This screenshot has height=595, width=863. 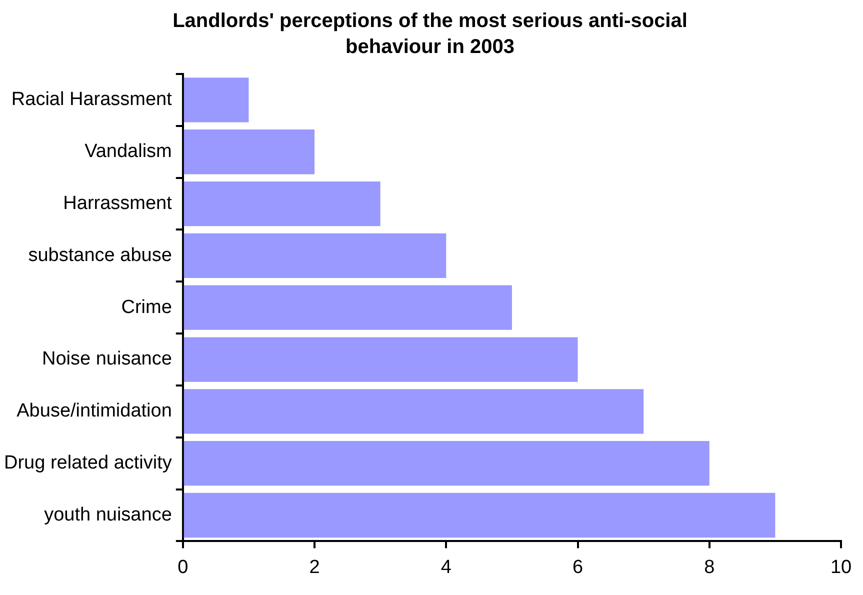 What do you see at coordinates (146, 307) in the screenshot?
I see `y-tick-label: Crime` at bounding box center [146, 307].